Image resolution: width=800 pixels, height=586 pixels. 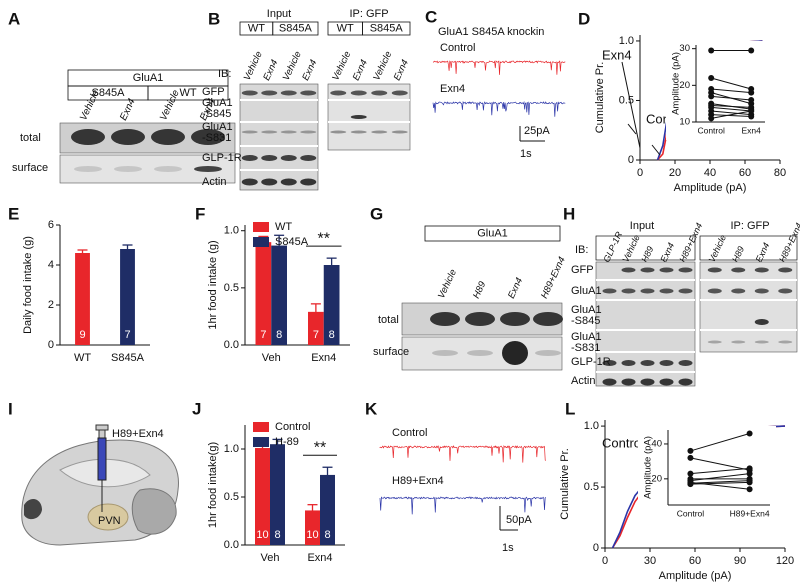 What do you see at coordinates (262, 535) in the screenshot?
I see `n-label: 10` at bounding box center [262, 535].